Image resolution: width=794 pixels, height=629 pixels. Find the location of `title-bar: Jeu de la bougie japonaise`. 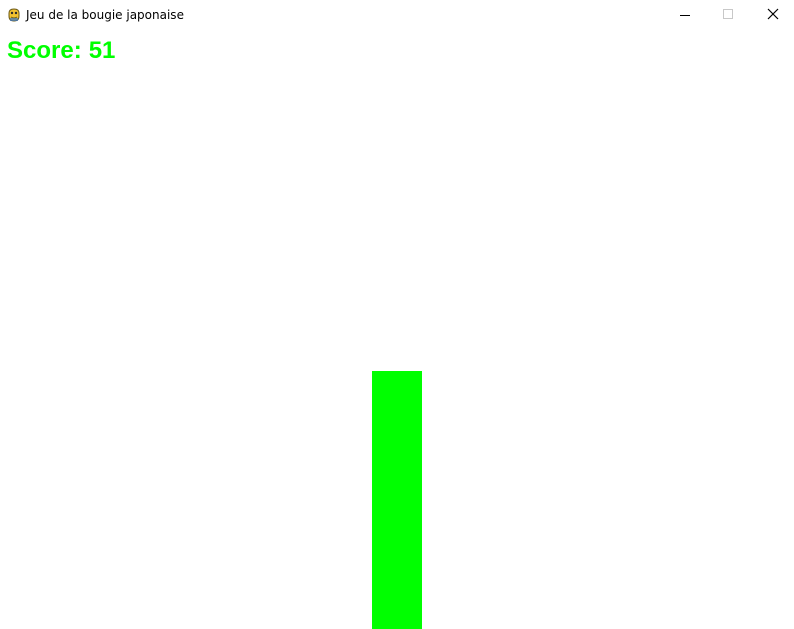

title-bar: Jeu de la bougie japonaise is located at coordinates (397, 15).